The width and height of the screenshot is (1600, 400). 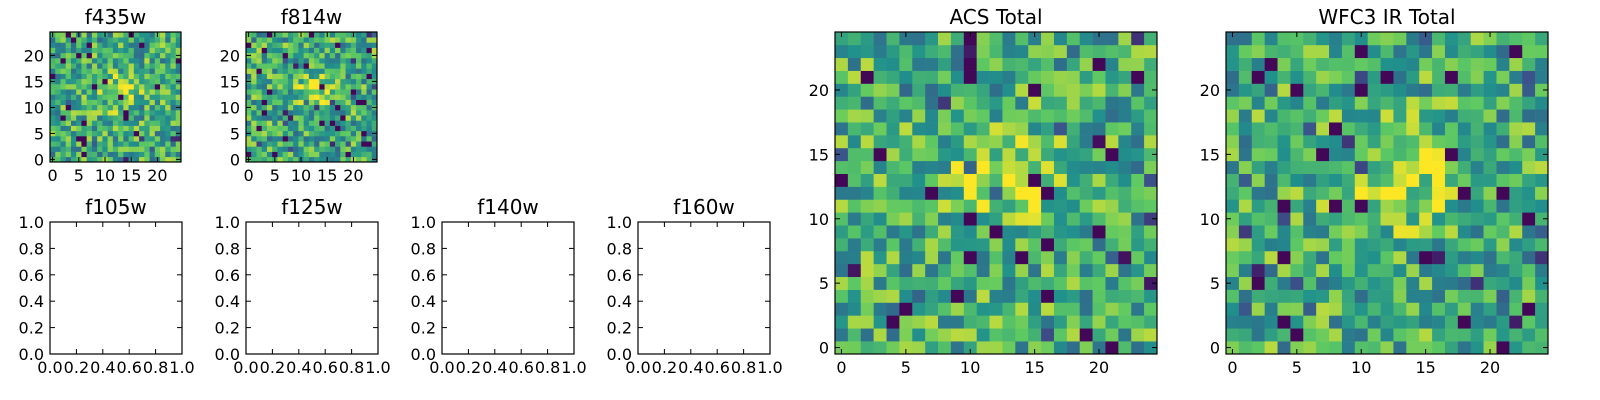 What do you see at coordinates (1425, 367) in the screenshot?
I see `x-tick-label: 15` at bounding box center [1425, 367].